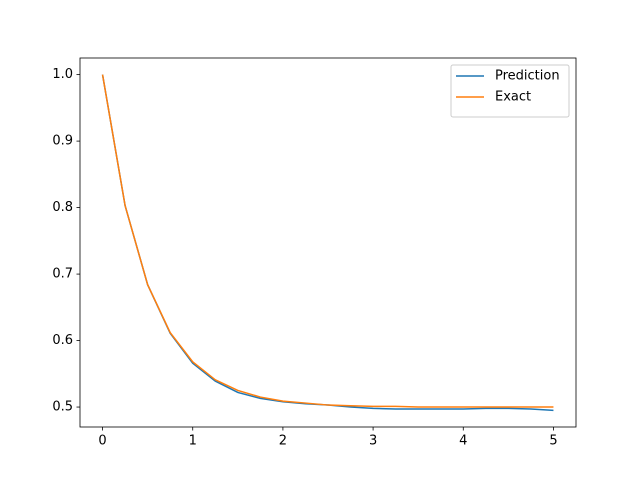  I want to click on x-tick-label: 0, so click(102, 441).